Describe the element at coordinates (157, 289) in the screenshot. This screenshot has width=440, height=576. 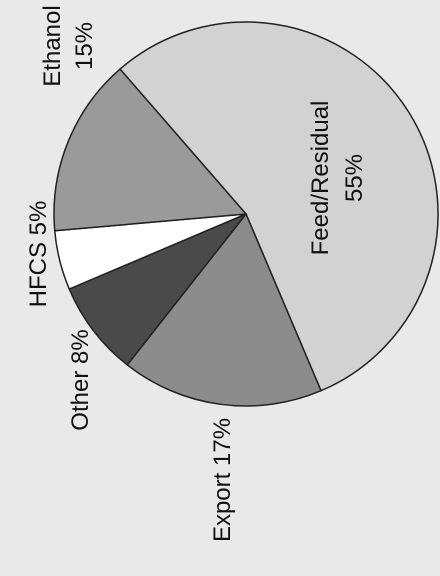
I see `pie-slice-other` at that location.